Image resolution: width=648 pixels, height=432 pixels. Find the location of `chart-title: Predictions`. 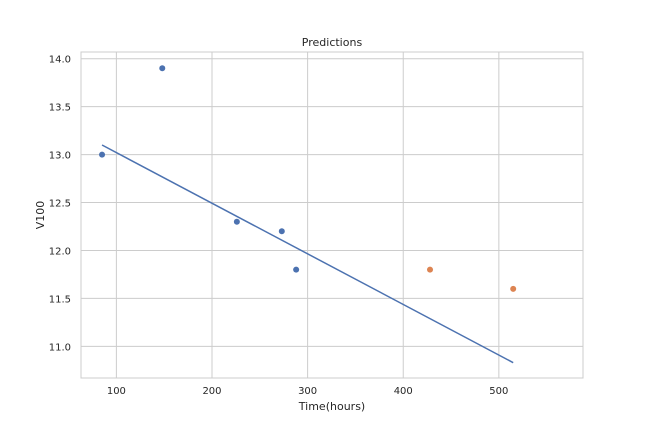

chart-title: Predictions is located at coordinates (332, 42).